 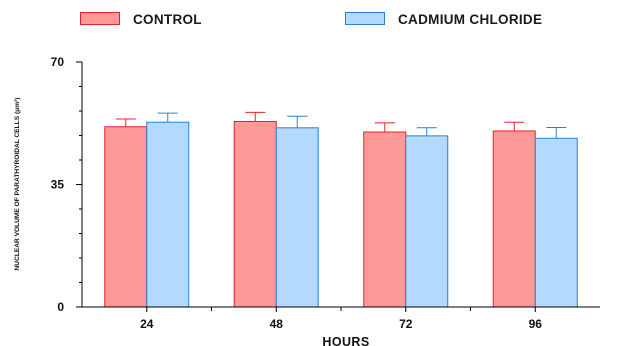 What do you see at coordinates (345, 340) in the screenshot?
I see `x-axis-title: HOURS` at bounding box center [345, 340].